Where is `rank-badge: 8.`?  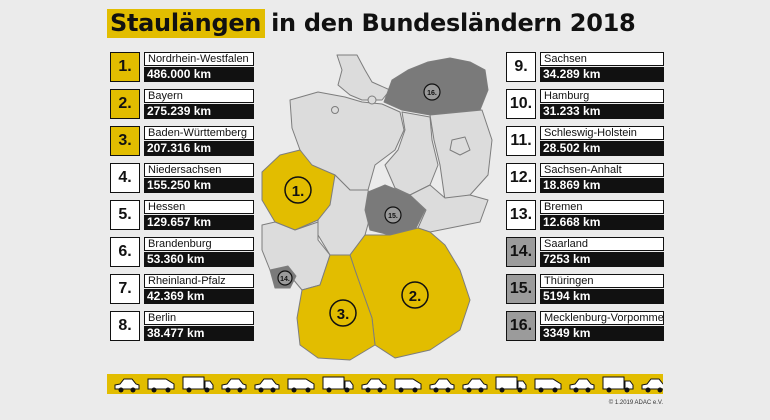
rank-badge: 8. is located at coordinates (125, 326).